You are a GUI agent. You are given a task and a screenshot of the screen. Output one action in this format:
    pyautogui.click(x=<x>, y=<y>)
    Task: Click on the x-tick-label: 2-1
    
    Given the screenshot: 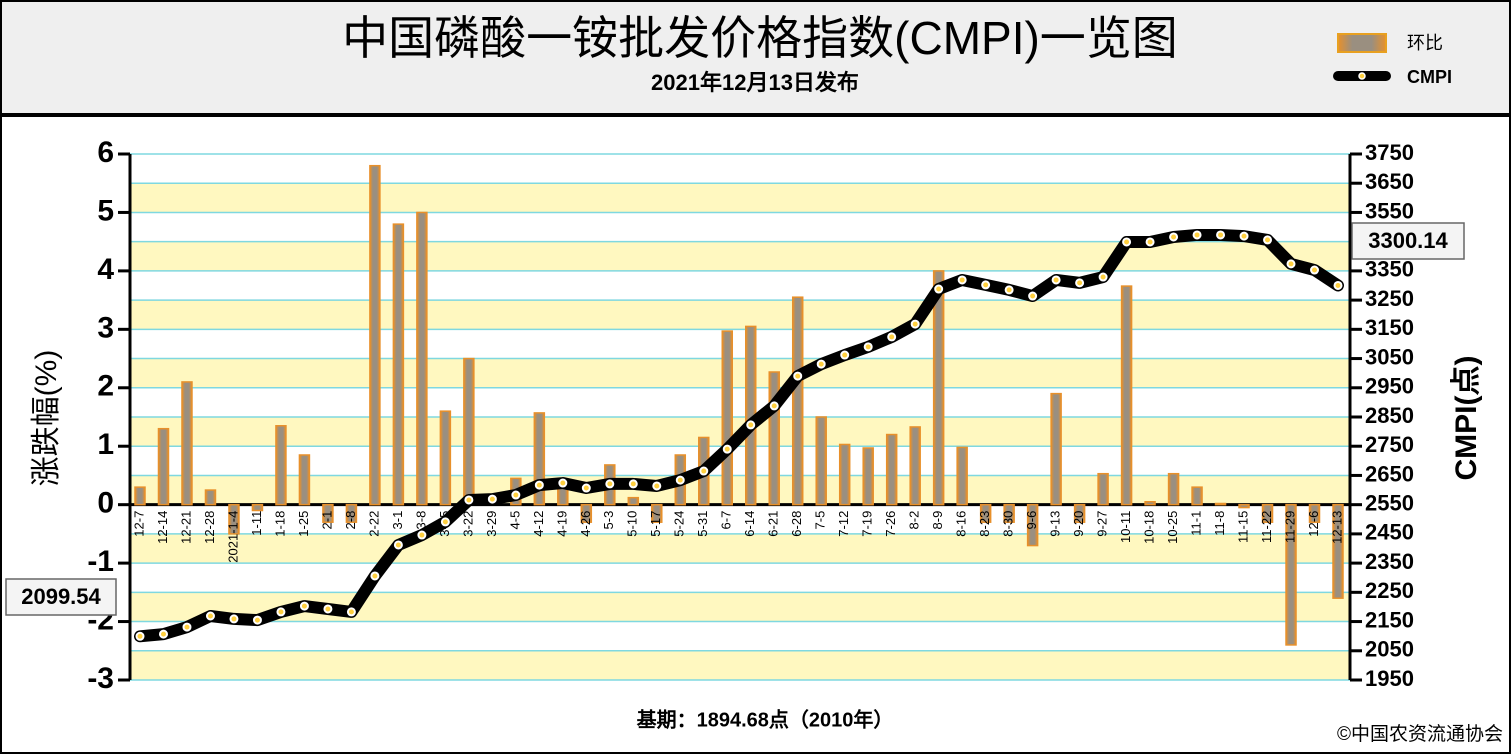 What is the action you would take?
    pyautogui.click(x=326, y=520)
    